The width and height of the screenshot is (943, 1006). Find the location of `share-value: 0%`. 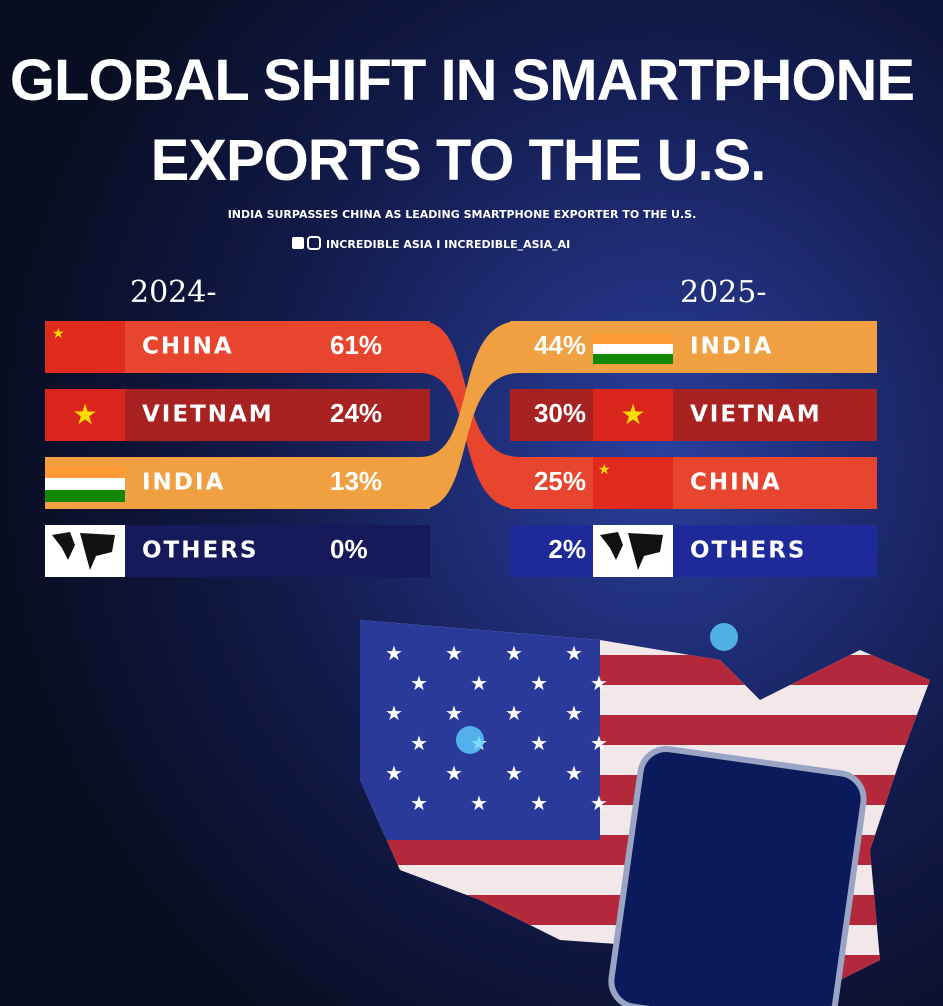

share-value: 0% is located at coordinates (349, 549).